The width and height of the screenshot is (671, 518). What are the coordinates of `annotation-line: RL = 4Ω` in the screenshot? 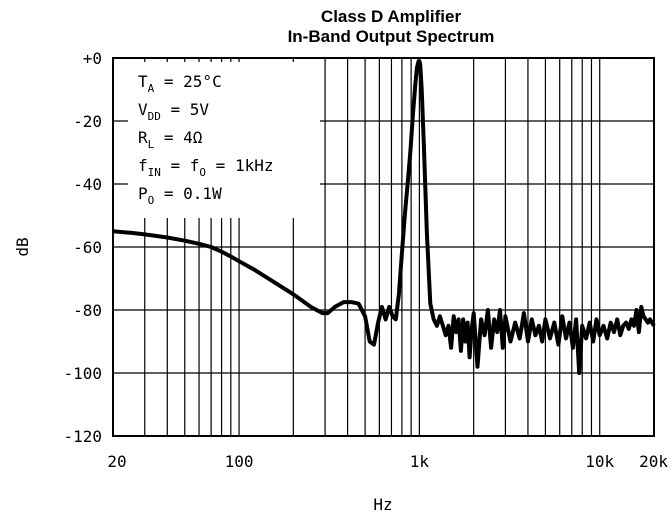 It's located at (170, 139).